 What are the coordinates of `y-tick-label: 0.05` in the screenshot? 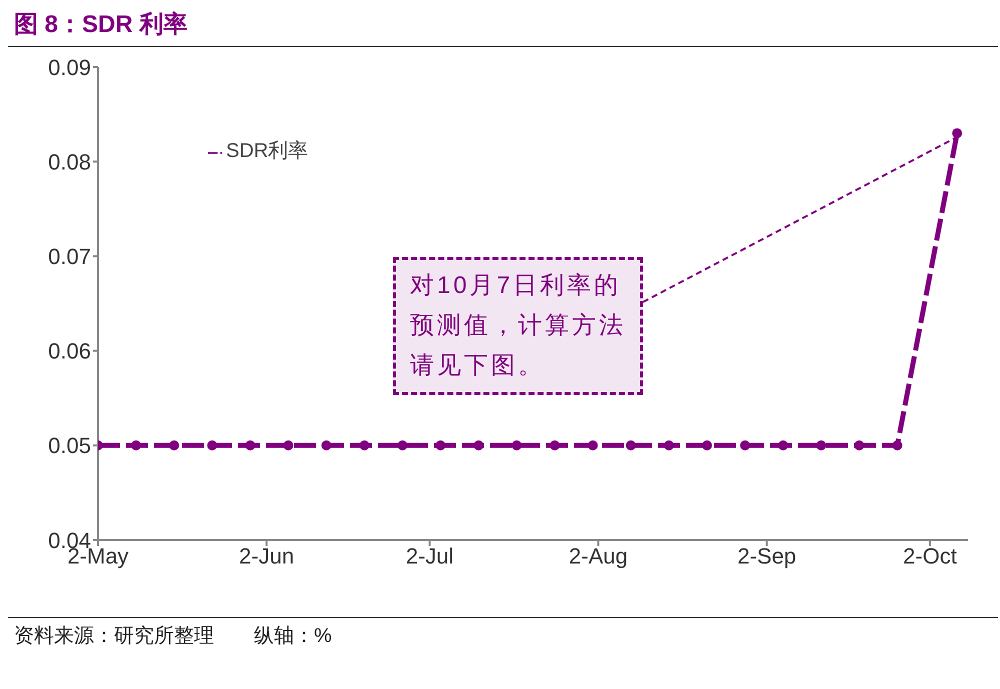 It's located at (69, 445).